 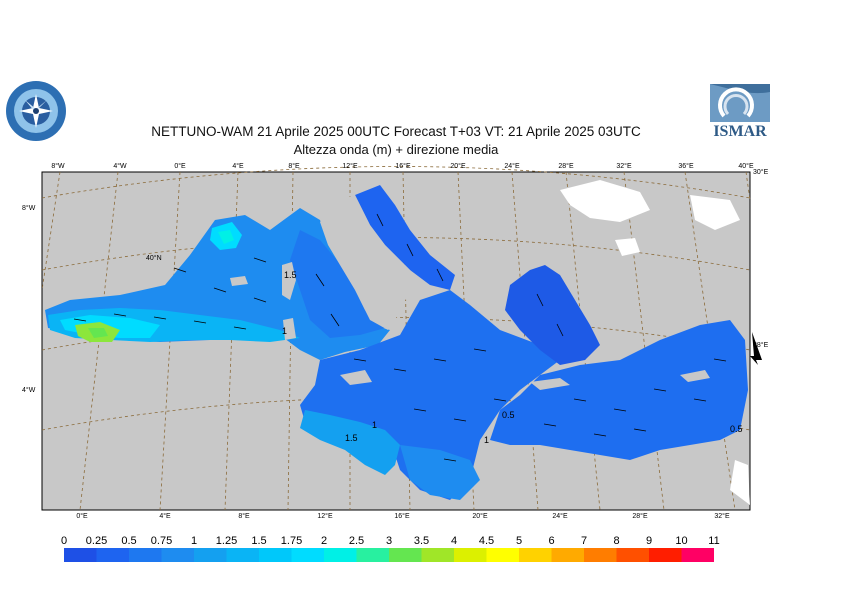 I want to click on edge-arrow, so click(x=756, y=348).